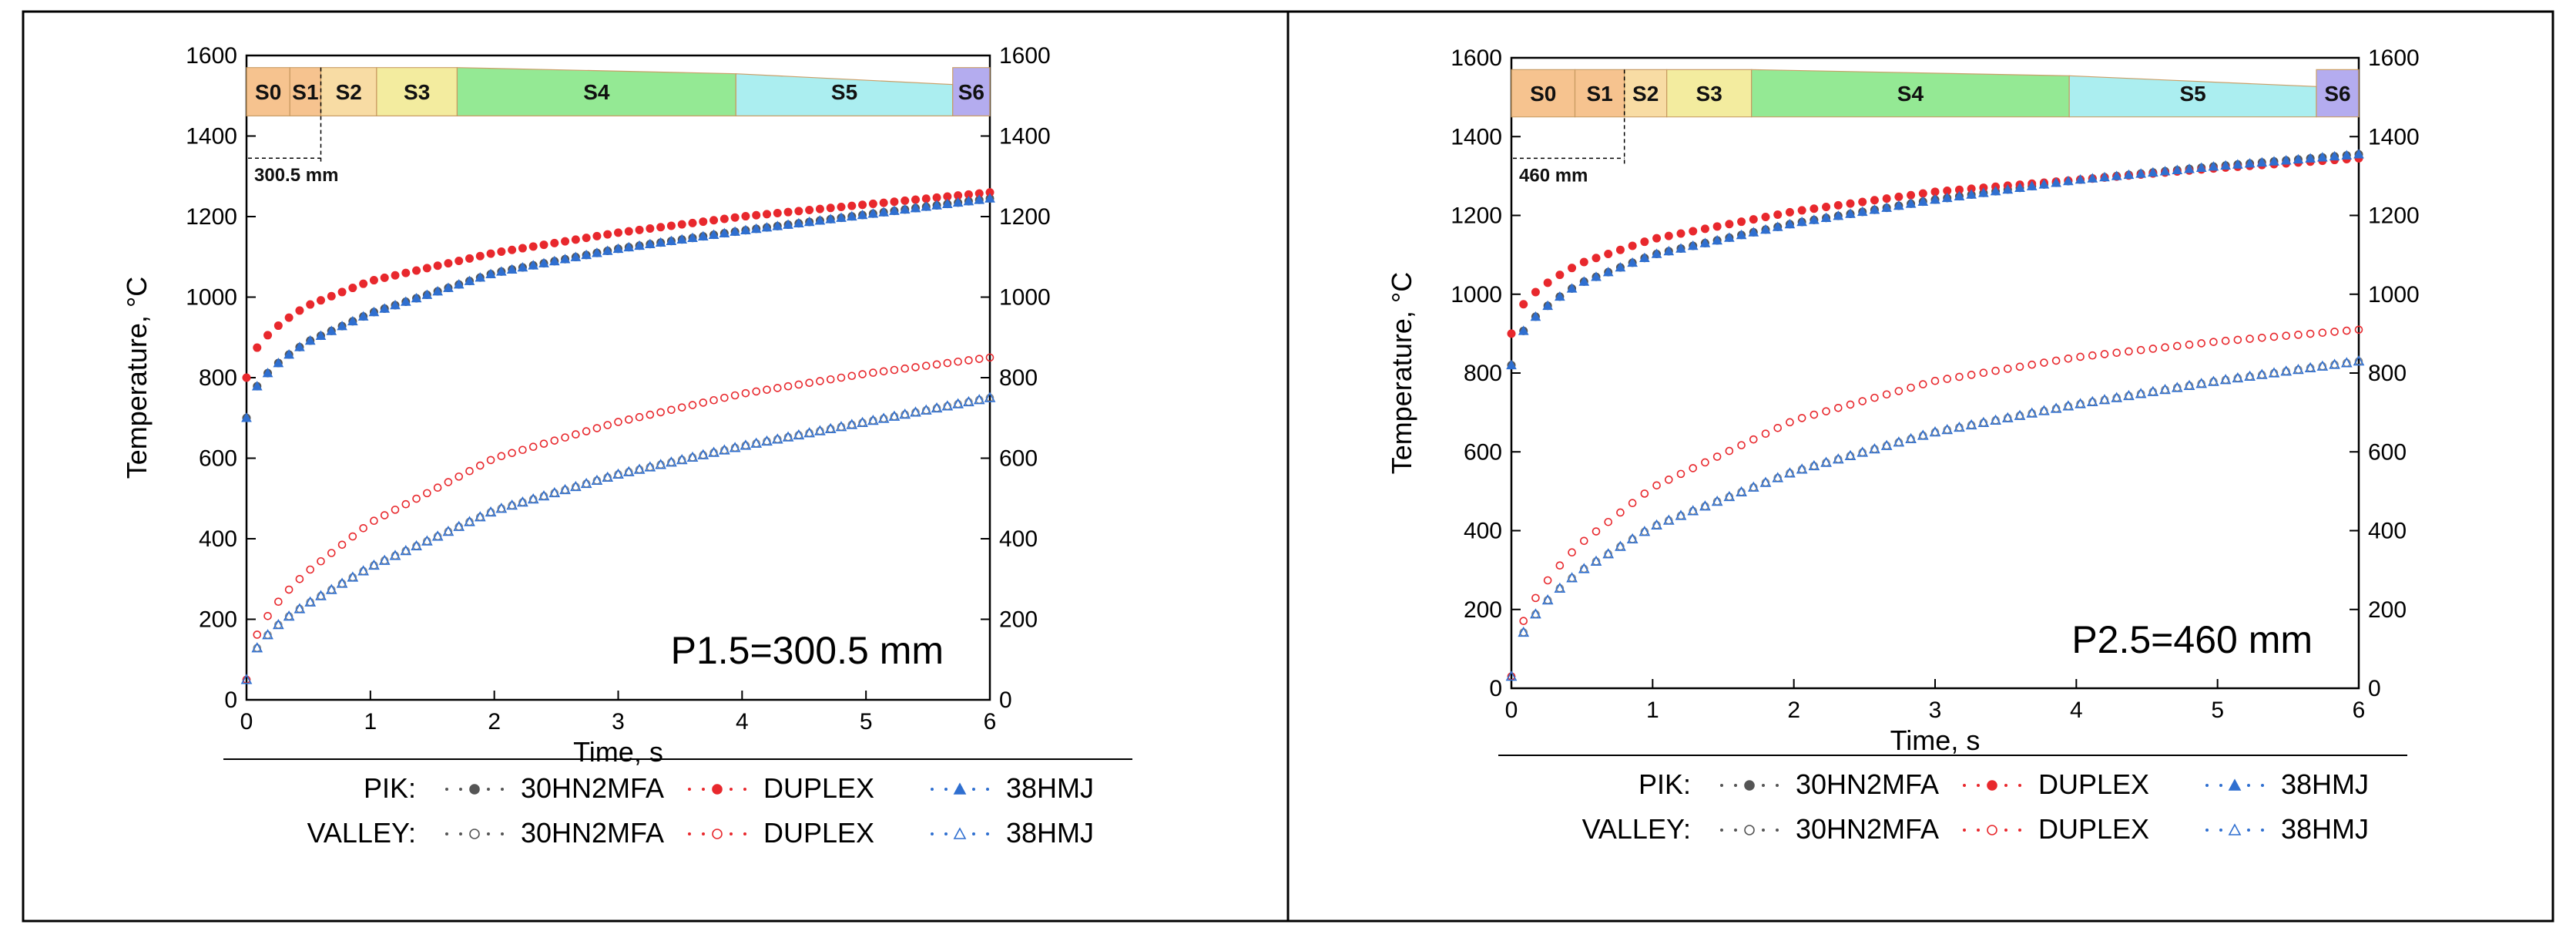 This screenshot has width=2576, height=948. Describe the element at coordinates (1935, 518) in the screenshot. I see `series-valley-38hmj` at that location.